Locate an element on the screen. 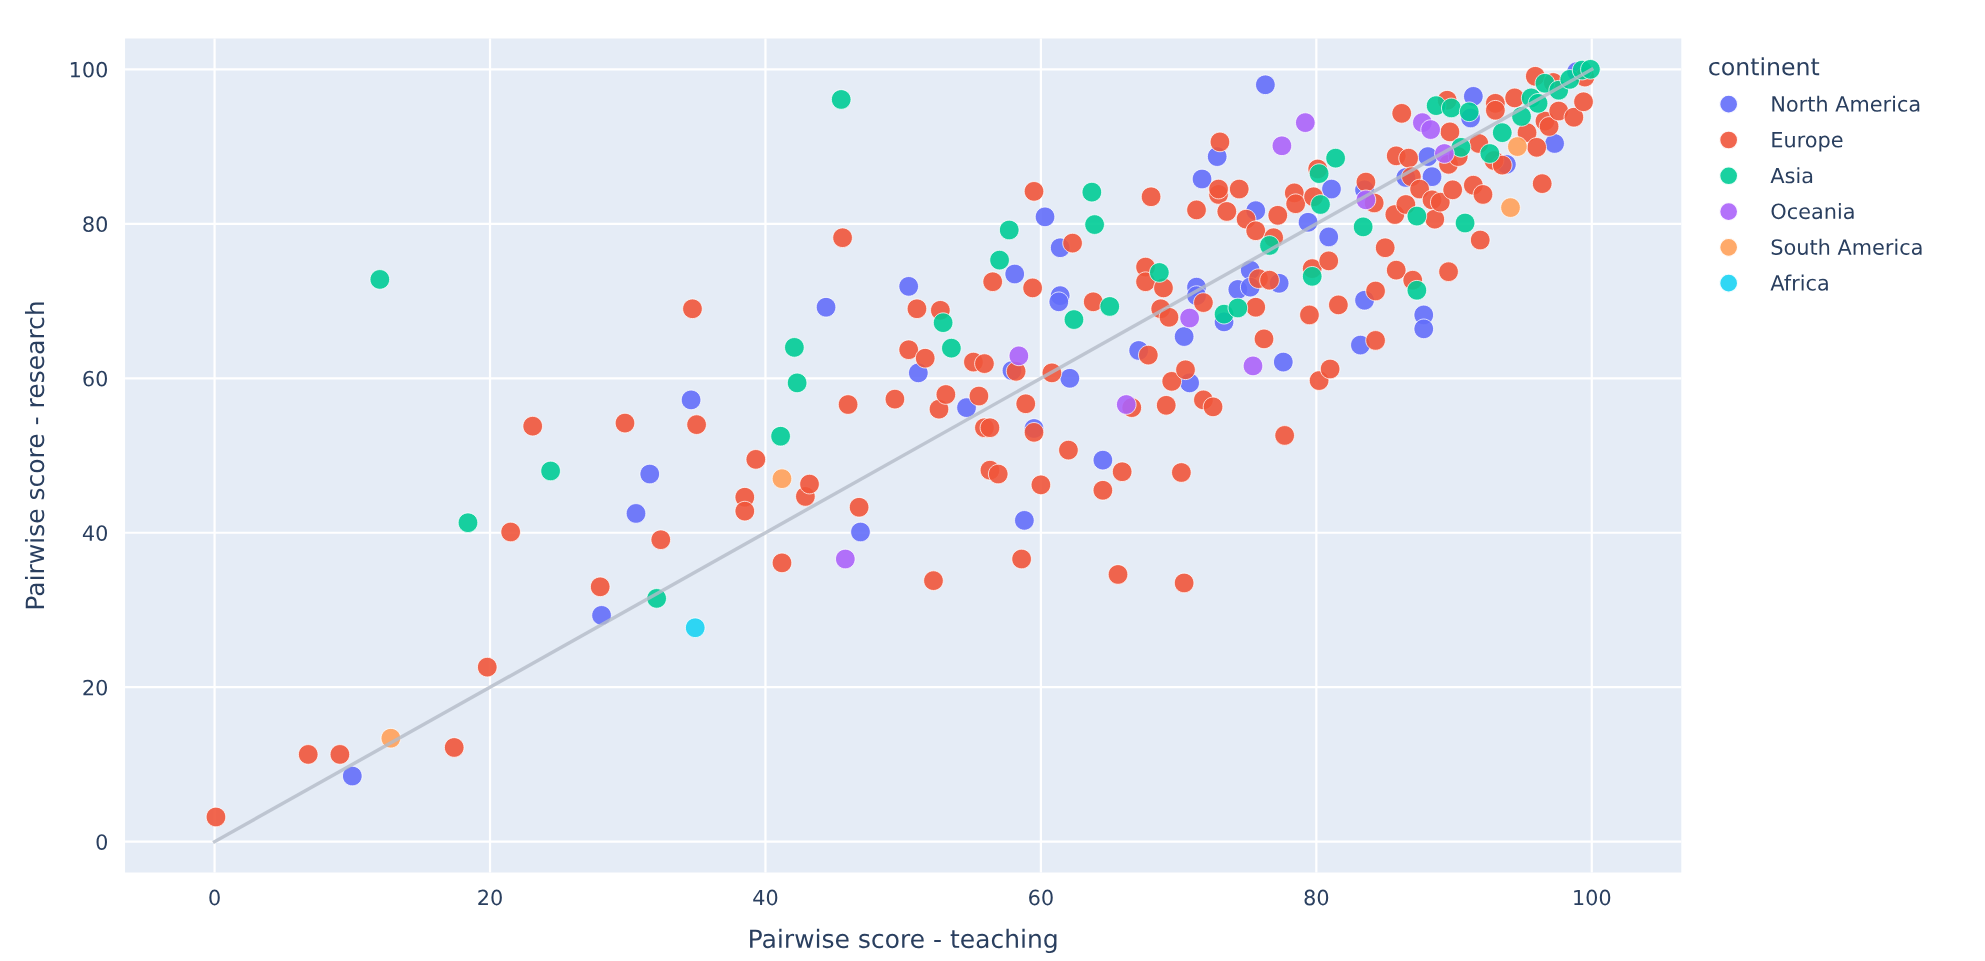 This screenshot has height=961, width=1985. x-axis-title: Pairwise score - teaching is located at coordinates (903, 941).